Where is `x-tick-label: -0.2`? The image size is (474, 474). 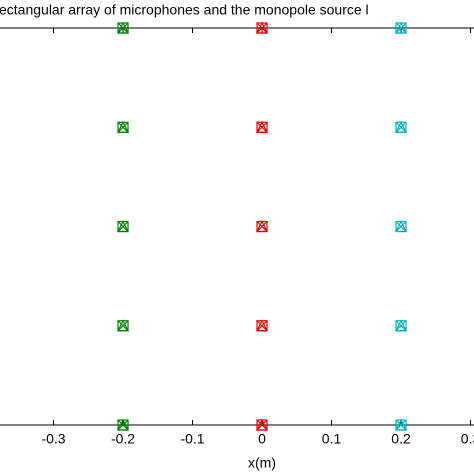
x-tick-label: -0.2 is located at coordinates (123, 439).